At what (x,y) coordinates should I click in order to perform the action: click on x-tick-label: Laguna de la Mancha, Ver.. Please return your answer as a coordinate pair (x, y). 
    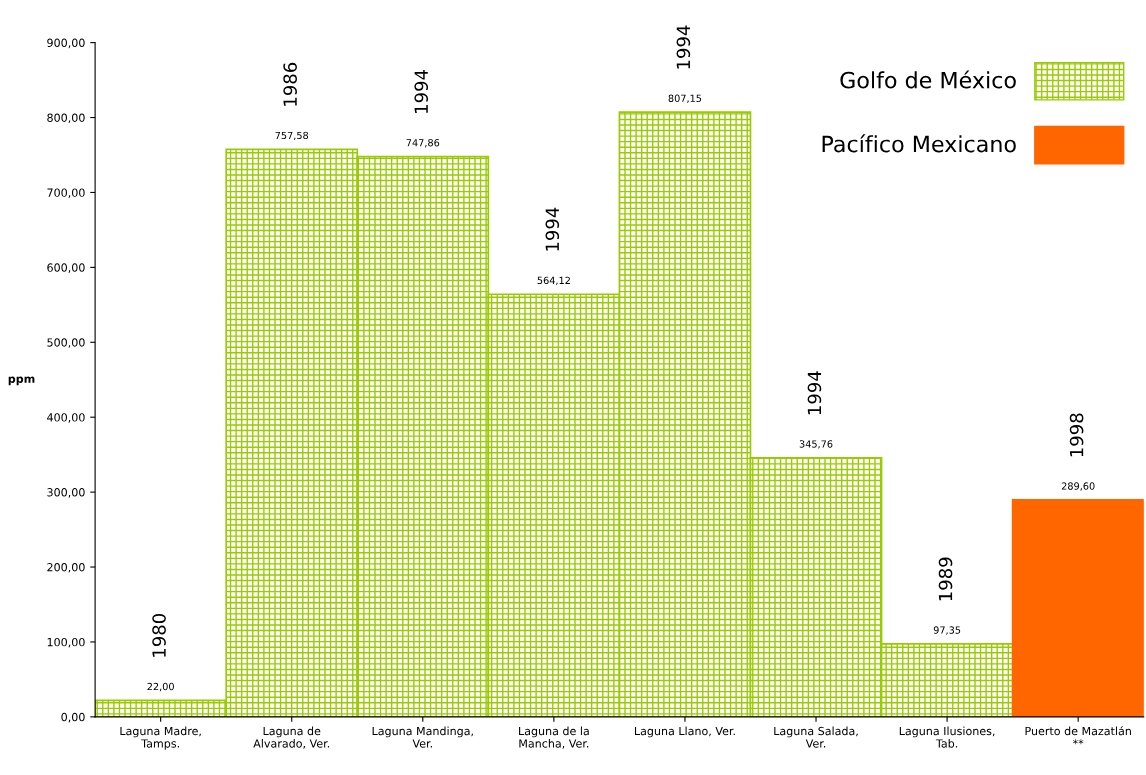
    Looking at the image, I should click on (554, 737).